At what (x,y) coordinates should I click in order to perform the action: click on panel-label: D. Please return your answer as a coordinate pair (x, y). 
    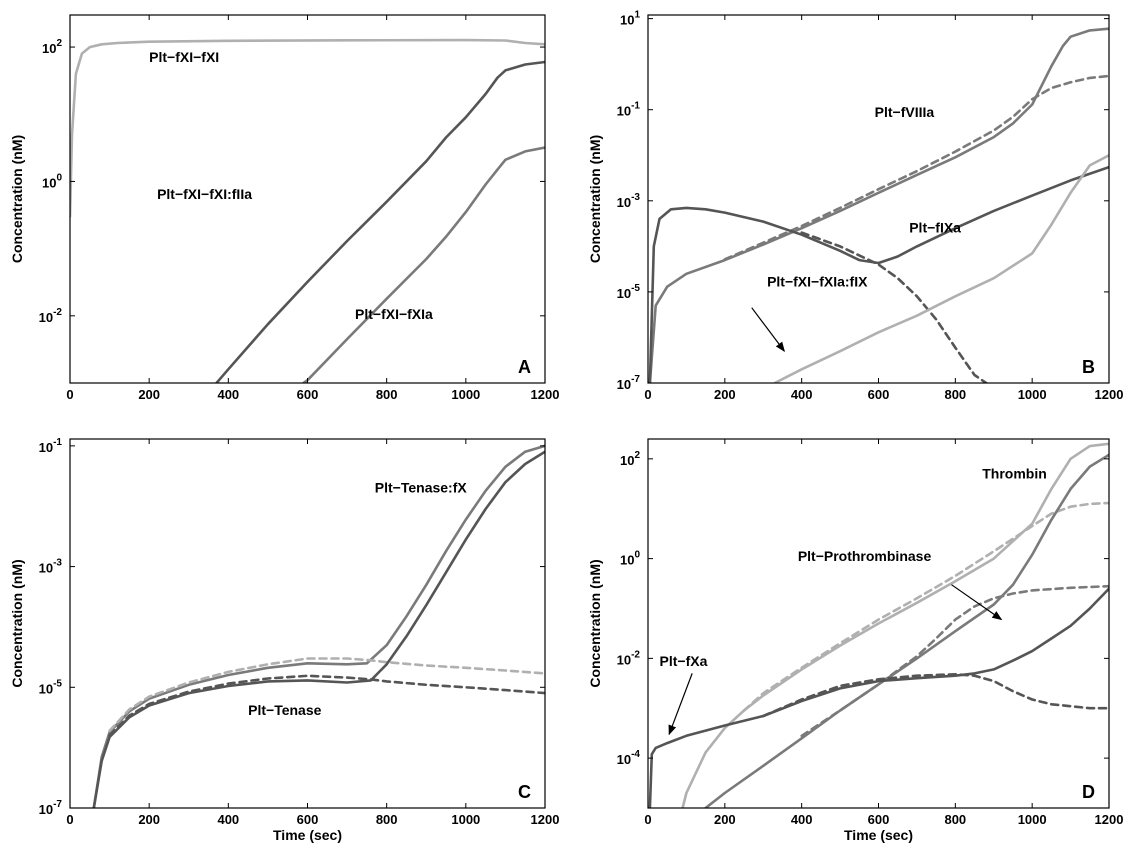
    Looking at the image, I should click on (1088, 792).